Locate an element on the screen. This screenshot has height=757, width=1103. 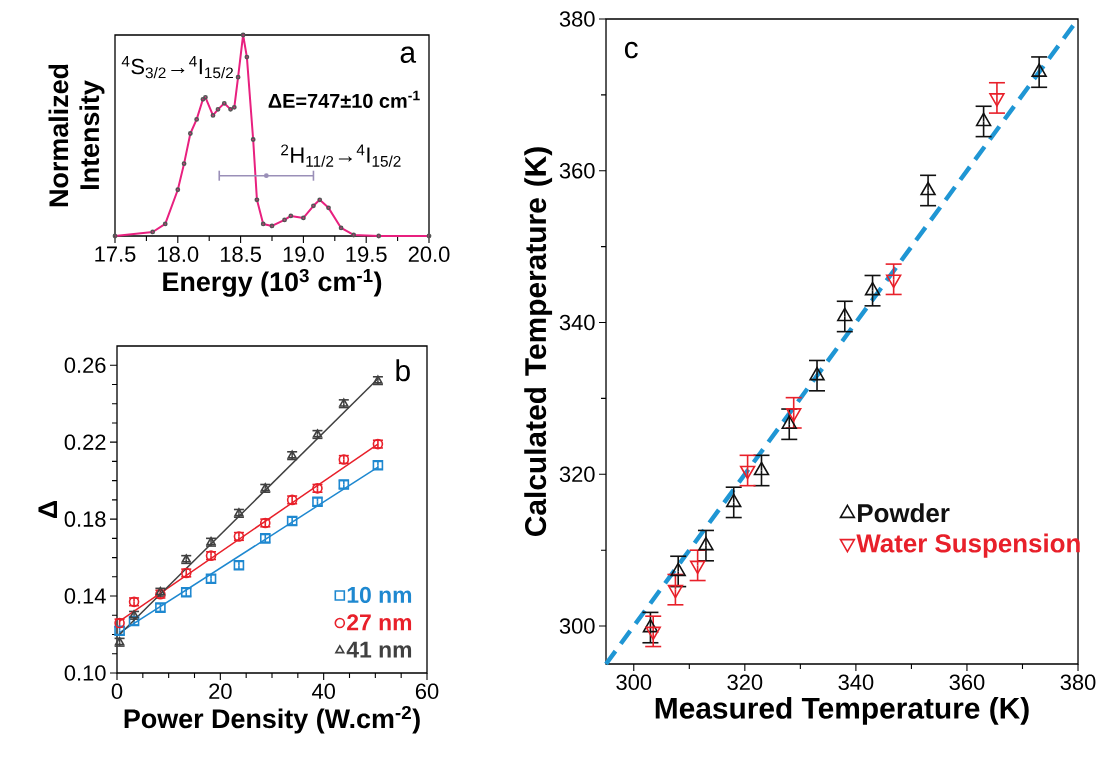
annotation: b is located at coordinates (403, 370).